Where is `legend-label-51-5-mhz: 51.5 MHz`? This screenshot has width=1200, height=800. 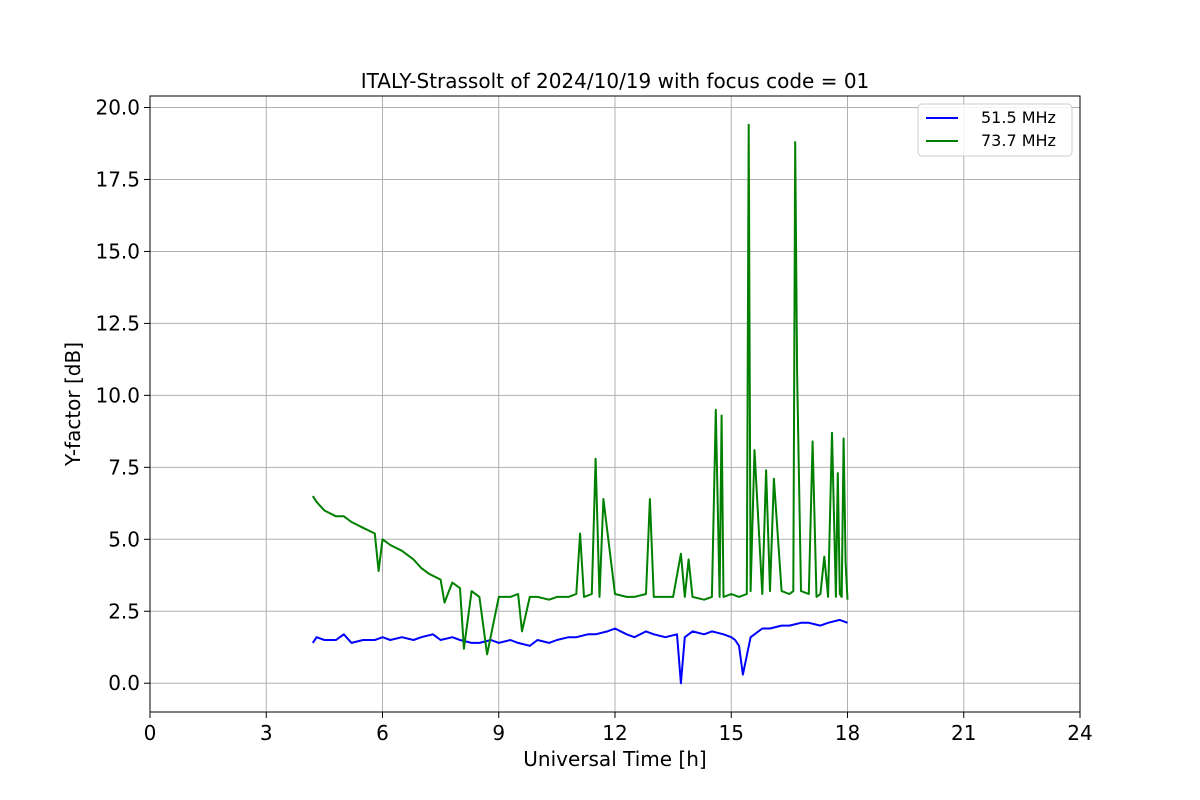 legend-label-51-5-mhz: 51.5 MHz is located at coordinates (1018, 117).